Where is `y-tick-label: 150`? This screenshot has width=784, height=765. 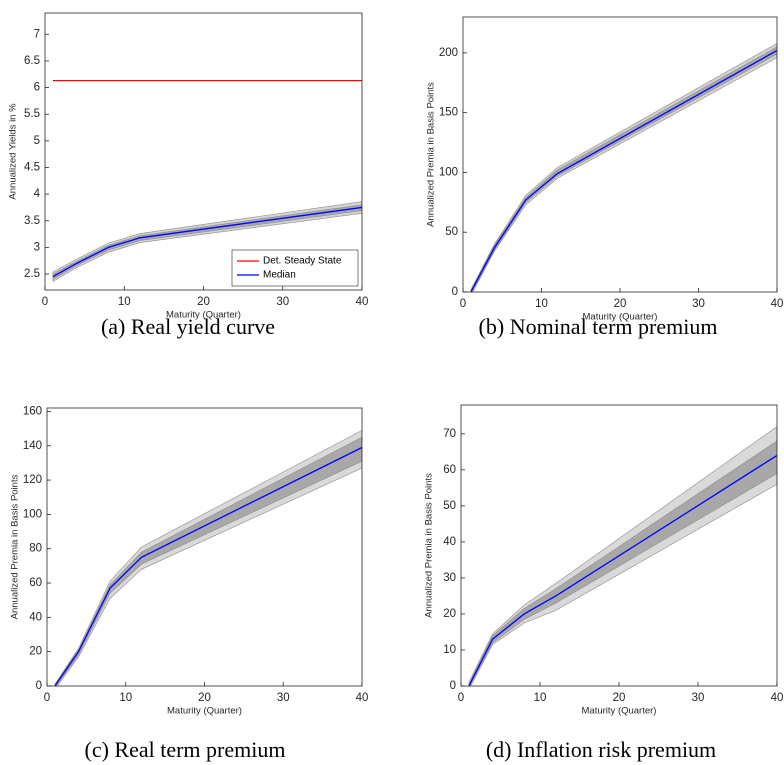 y-tick-label: 150 is located at coordinates (448, 113).